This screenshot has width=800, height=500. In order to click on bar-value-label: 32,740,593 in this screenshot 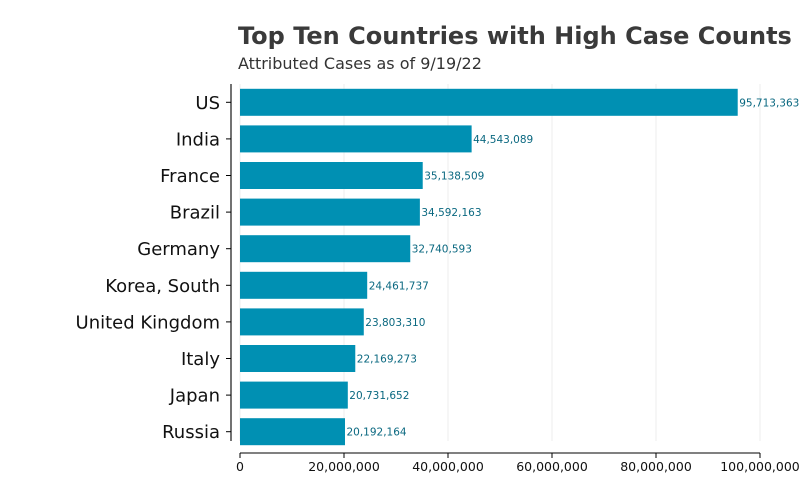, I will do `click(442, 250)`.